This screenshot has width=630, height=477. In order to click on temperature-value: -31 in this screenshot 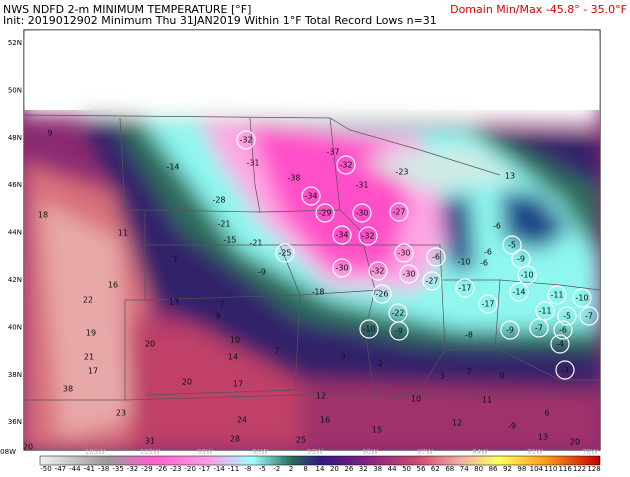, I will do `click(252, 163)`.